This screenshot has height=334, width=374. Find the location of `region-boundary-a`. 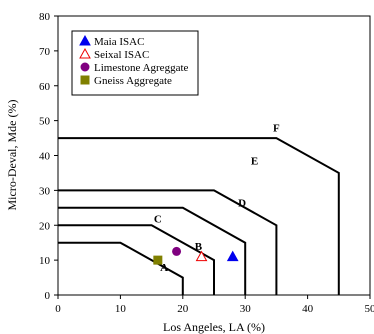

region-boundary-a is located at coordinates (121, 268).